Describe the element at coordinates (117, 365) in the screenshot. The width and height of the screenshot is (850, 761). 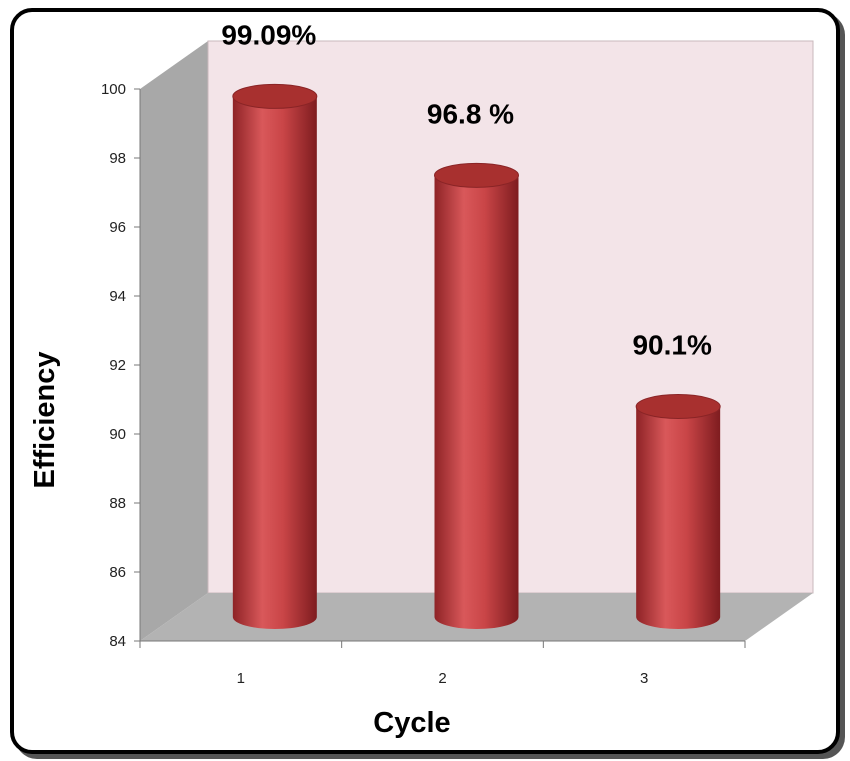
I see `y-tick-label: 92` at that location.